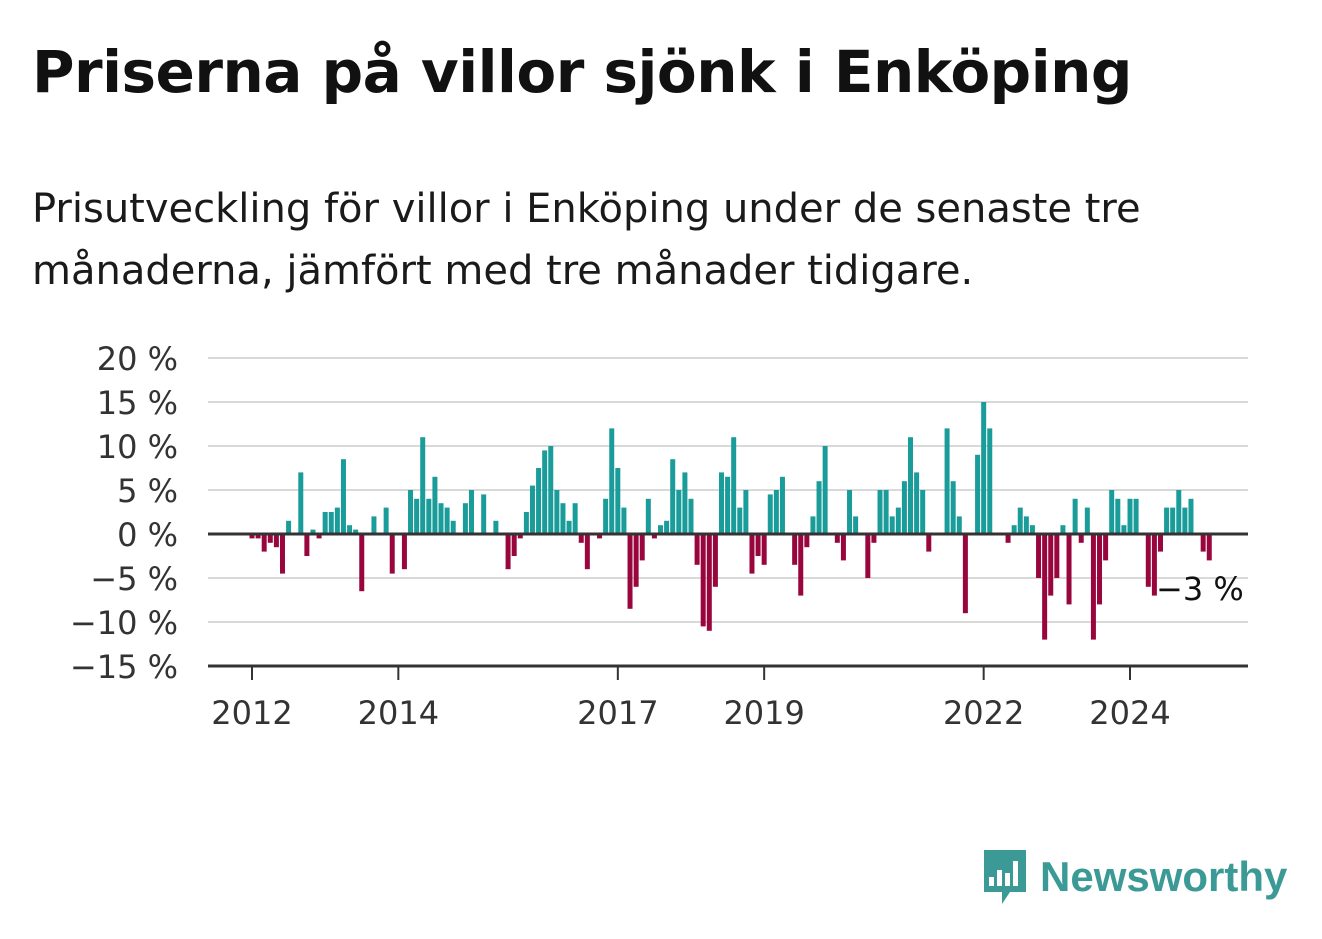  What do you see at coordinates (1005, 877) in the screenshot?
I see `newsworthy-logo-icon` at bounding box center [1005, 877].